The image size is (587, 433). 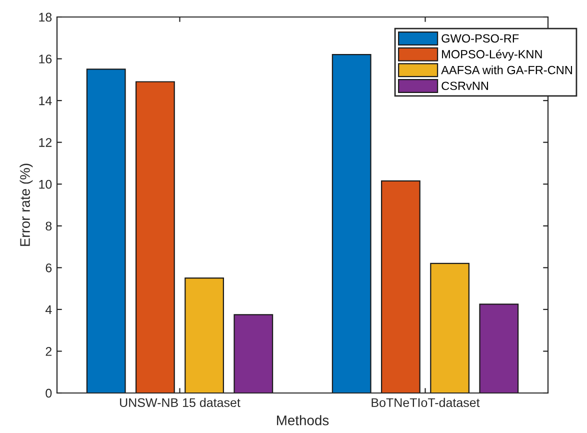 What do you see at coordinates (480, 38) in the screenshot?
I see `legend-label: GWO-PSO-RF` at bounding box center [480, 38].